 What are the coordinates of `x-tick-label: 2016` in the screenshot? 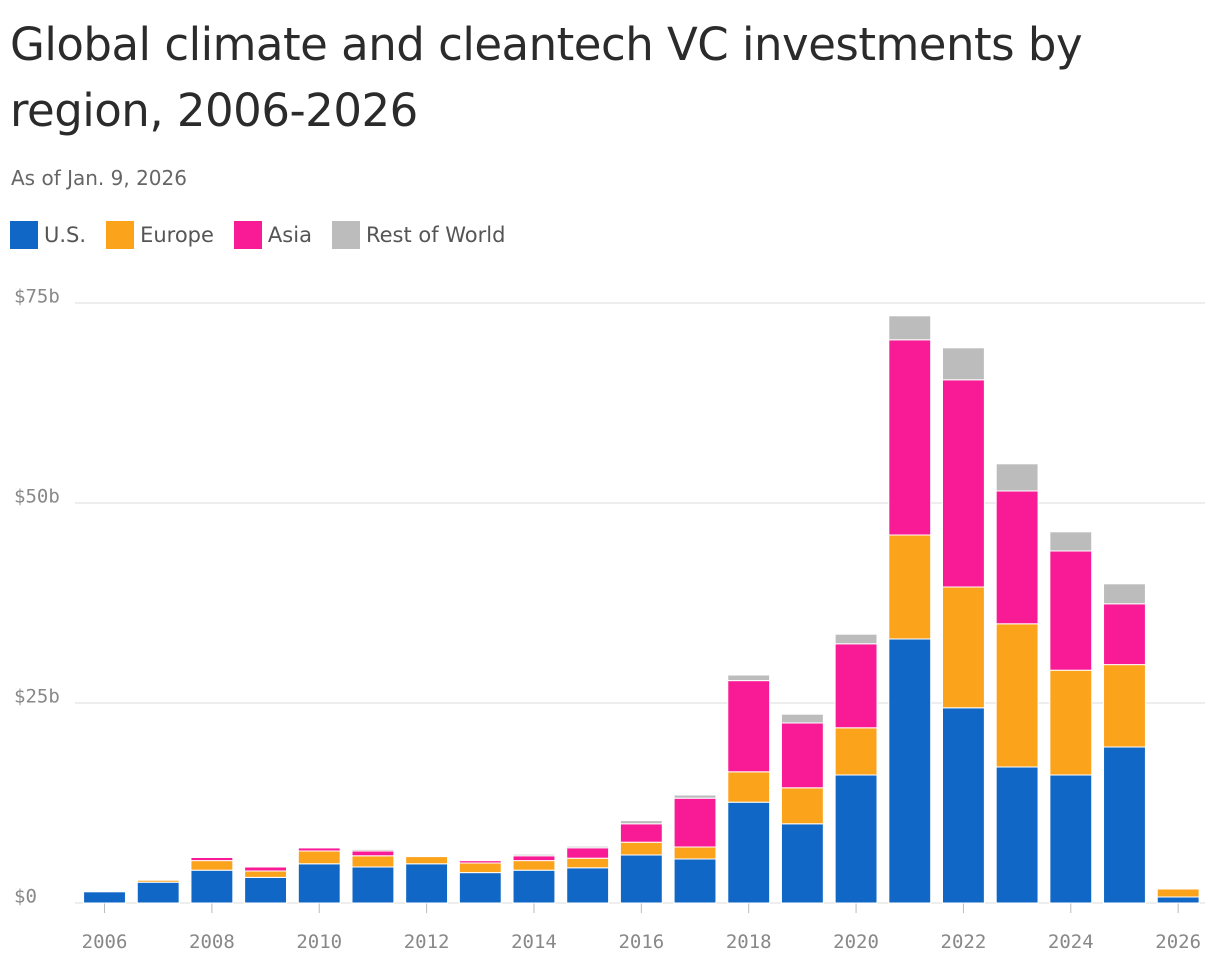 It's located at (641, 942).